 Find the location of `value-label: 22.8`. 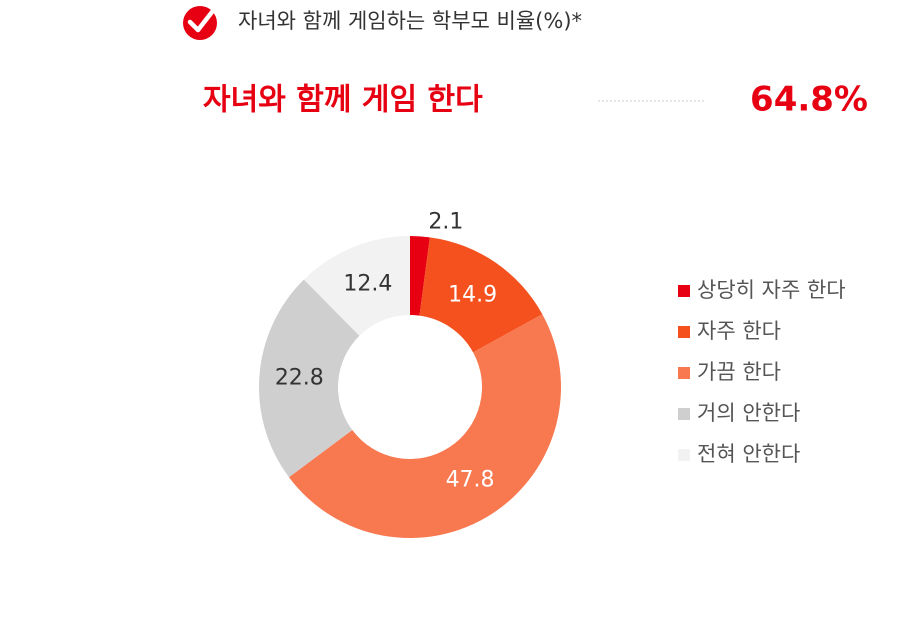

value-label: 22.8 is located at coordinates (299, 378).